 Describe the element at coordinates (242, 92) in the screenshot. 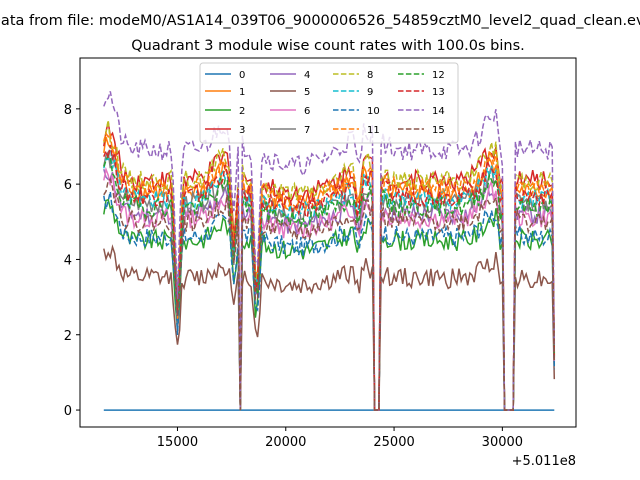

I see `legend-label-1: 1` at that location.